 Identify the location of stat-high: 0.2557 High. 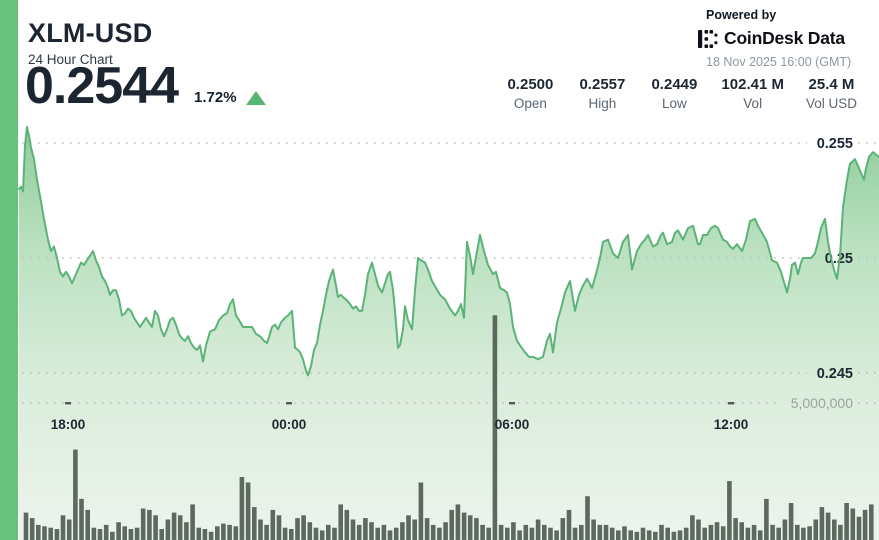
(602, 93).